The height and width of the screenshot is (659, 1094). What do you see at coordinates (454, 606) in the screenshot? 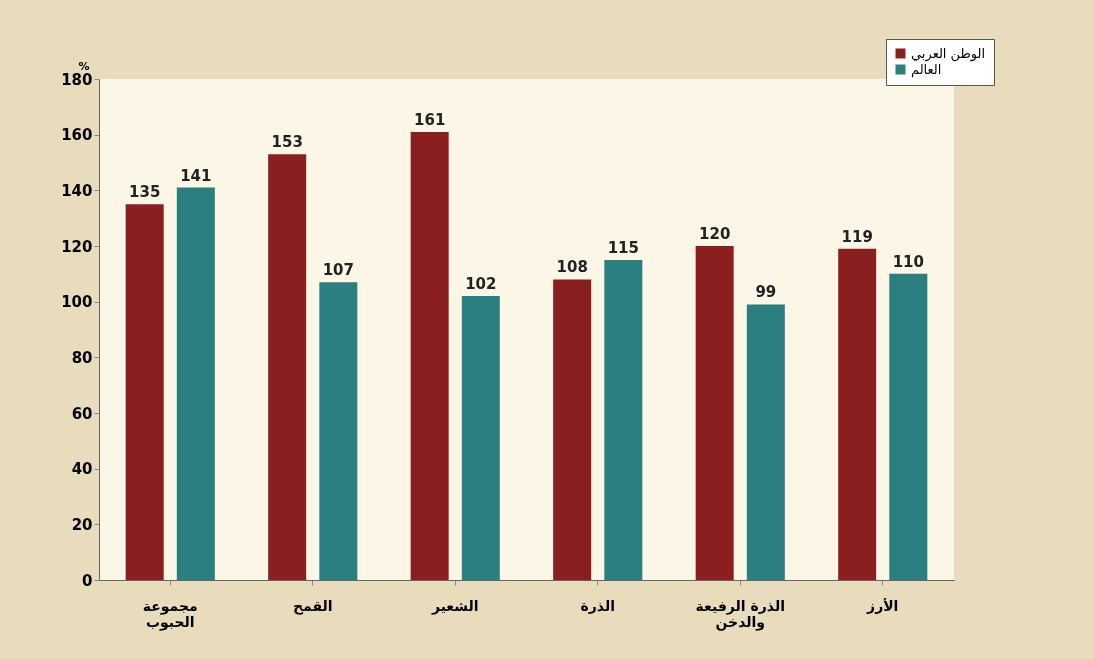
I see `x-tick-label: الشعير` at bounding box center [454, 606].